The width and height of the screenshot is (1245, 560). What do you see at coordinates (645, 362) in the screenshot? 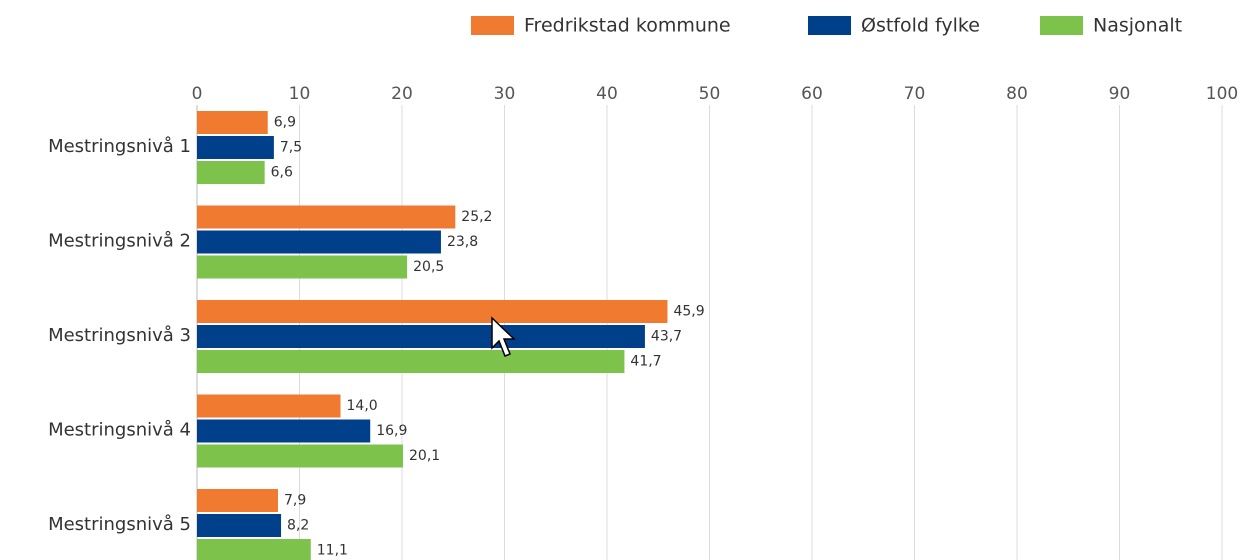
I see `value-label: 41,7` at bounding box center [645, 362].